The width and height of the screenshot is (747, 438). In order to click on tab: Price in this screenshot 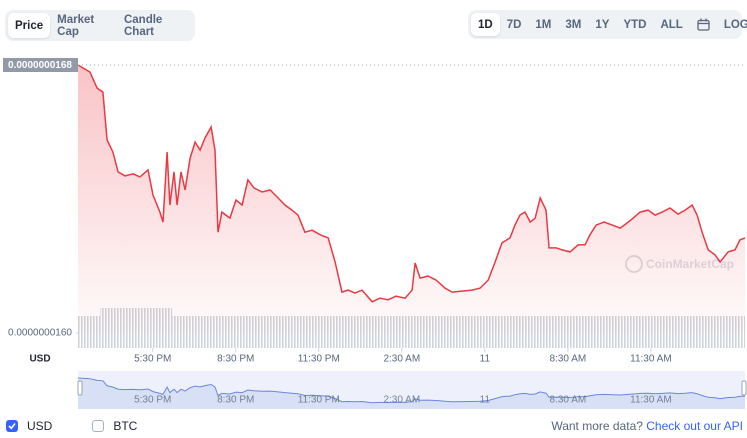, I will do `click(29, 25)`.